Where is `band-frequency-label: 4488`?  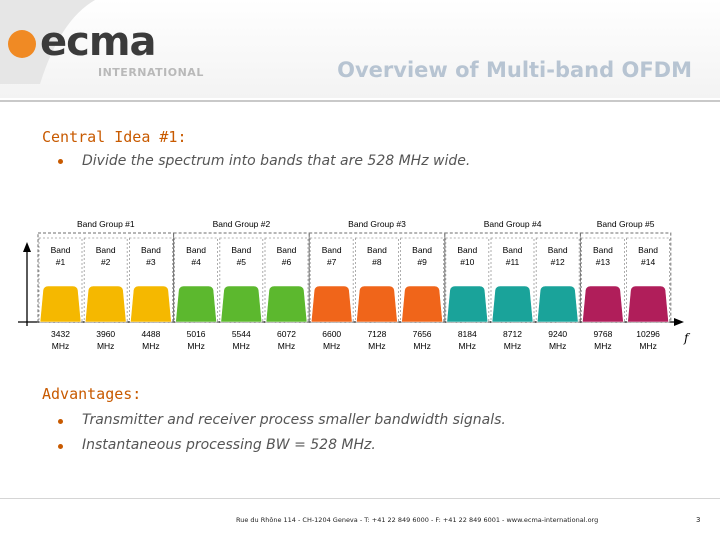 band-frequency-label: 4488 is located at coordinates (150, 334).